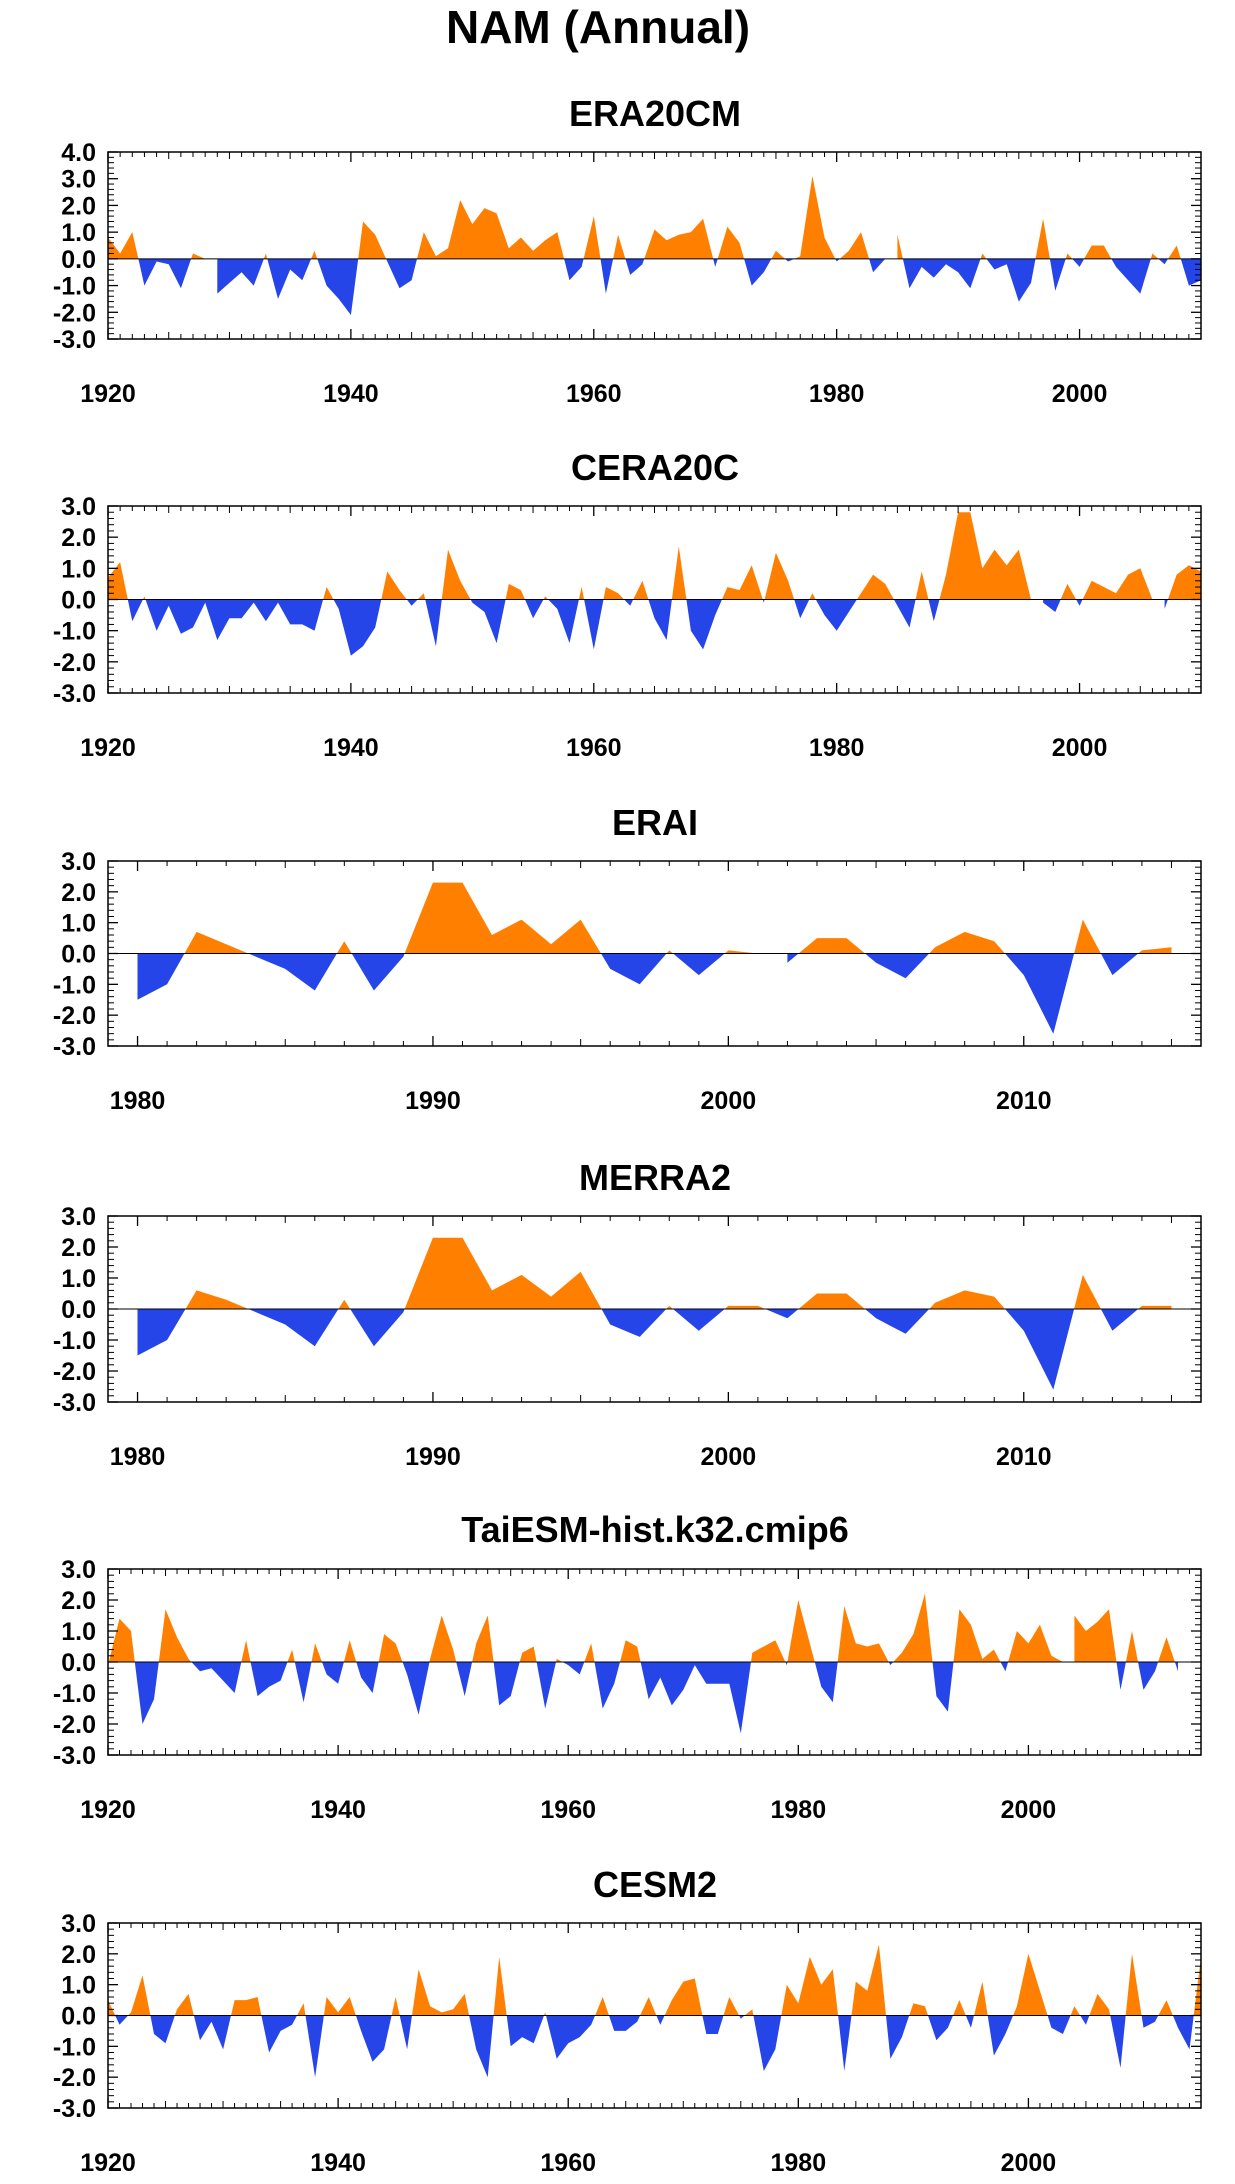 This screenshot has width=1235, height=2184. Describe the element at coordinates (1024, 1101) in the screenshot. I see `x-tick-label: 2010` at that location.